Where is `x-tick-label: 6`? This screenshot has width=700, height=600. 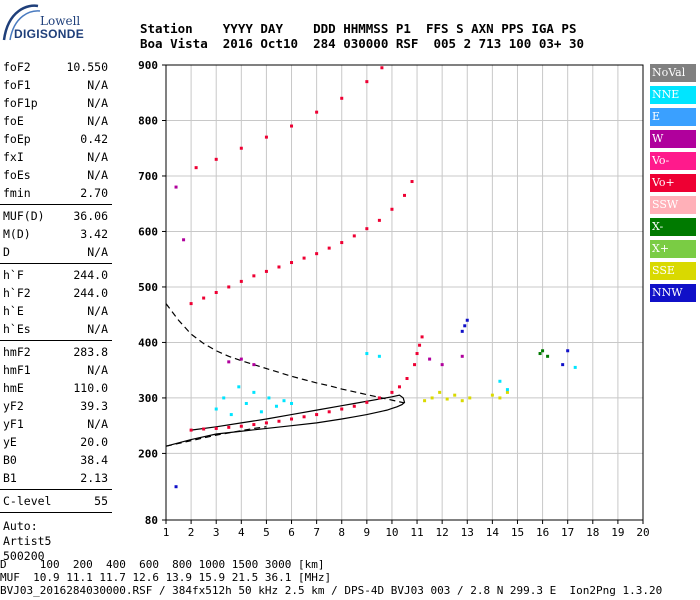
x-tick-label: 6 is located at coordinates (291, 532).